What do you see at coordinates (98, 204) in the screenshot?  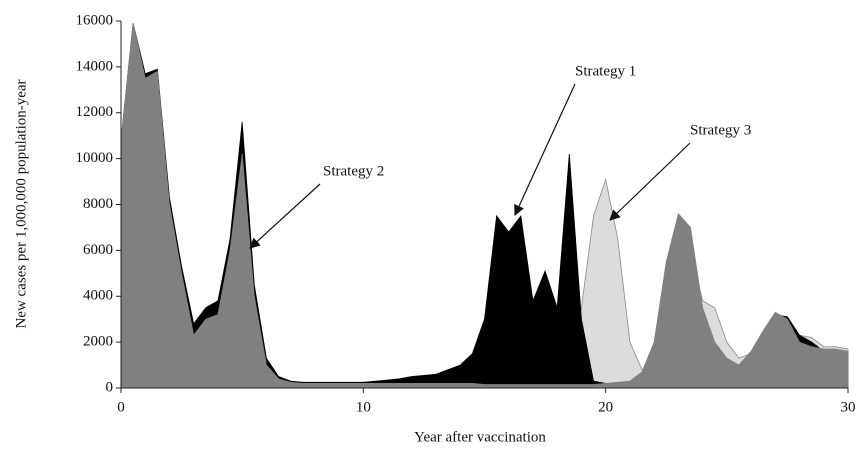 I see `y-tick-label: 8000` at bounding box center [98, 204].